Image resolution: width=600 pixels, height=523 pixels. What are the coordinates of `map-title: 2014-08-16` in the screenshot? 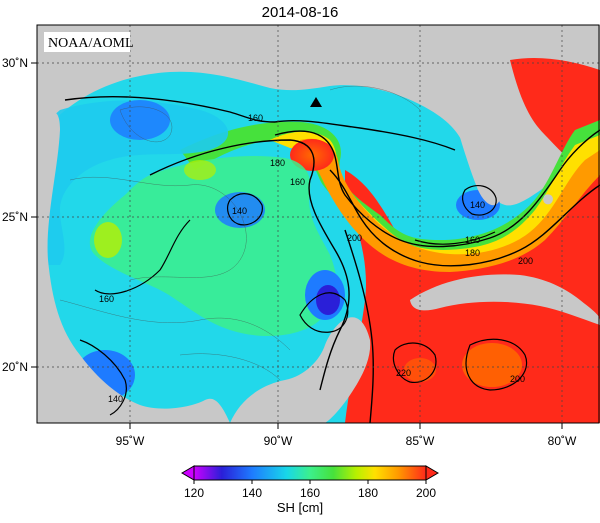 It's located at (300, 12).